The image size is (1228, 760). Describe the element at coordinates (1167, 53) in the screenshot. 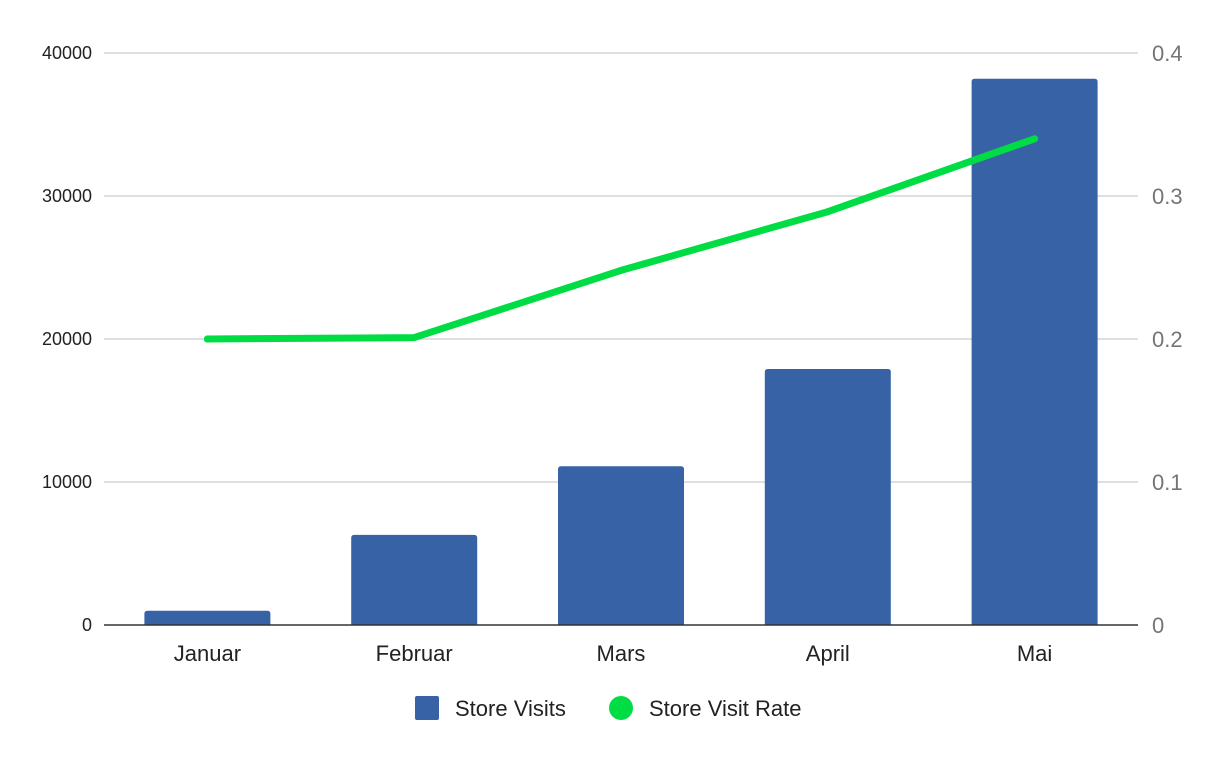

I see `y-right-tick-label: 0.4` at that location.